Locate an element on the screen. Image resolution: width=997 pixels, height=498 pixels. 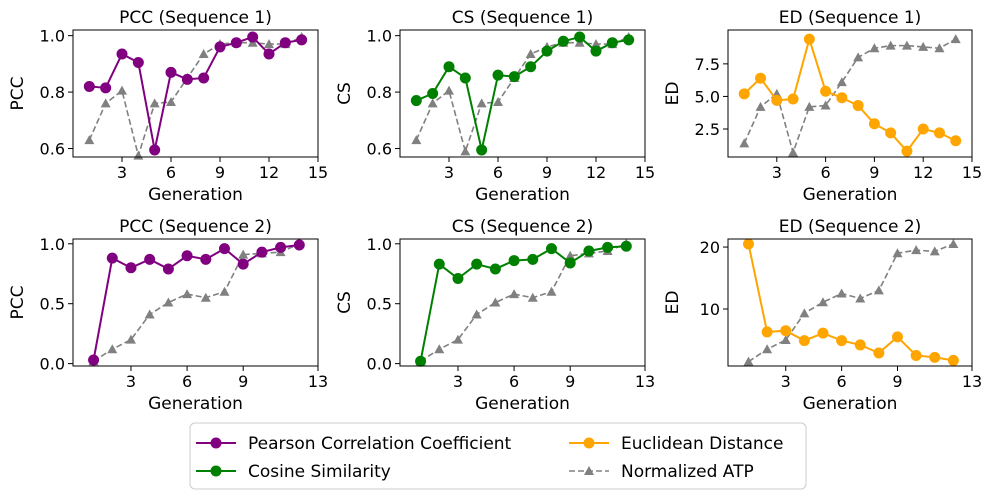
legend-frame is located at coordinates (498, 456).